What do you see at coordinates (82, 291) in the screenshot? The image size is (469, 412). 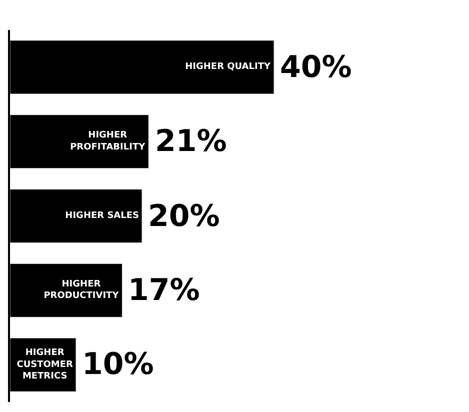 I see `y-tick-label: HIGHER PRODUCTIVITY` at bounding box center [82, 291].